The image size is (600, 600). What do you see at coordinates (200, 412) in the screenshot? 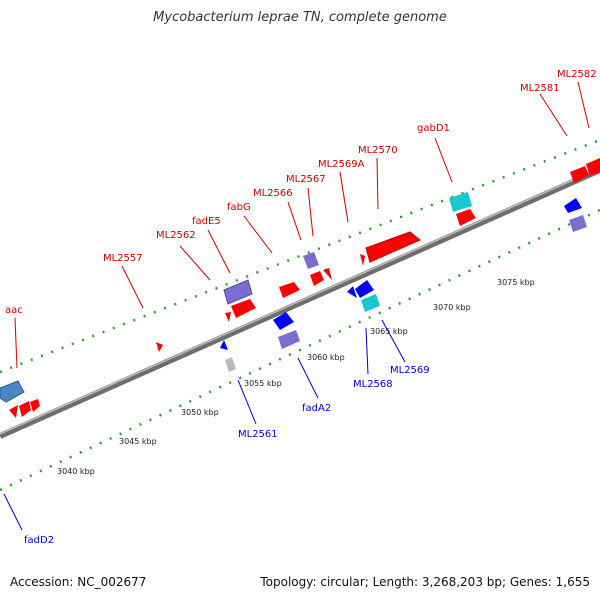
I see `scale-label: 3050 kbp` at bounding box center [200, 412].